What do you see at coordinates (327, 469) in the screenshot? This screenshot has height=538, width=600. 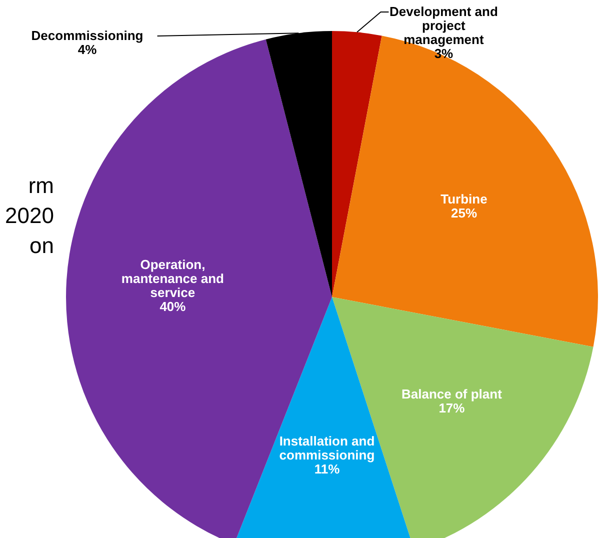 I see `data-label: 11%` at bounding box center [327, 469].